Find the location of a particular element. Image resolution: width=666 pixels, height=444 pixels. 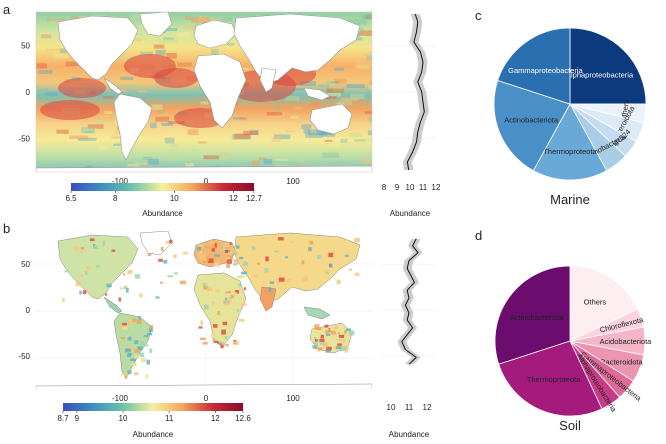

pie-slice-label: Thermoproteota is located at coordinates (570, 151).